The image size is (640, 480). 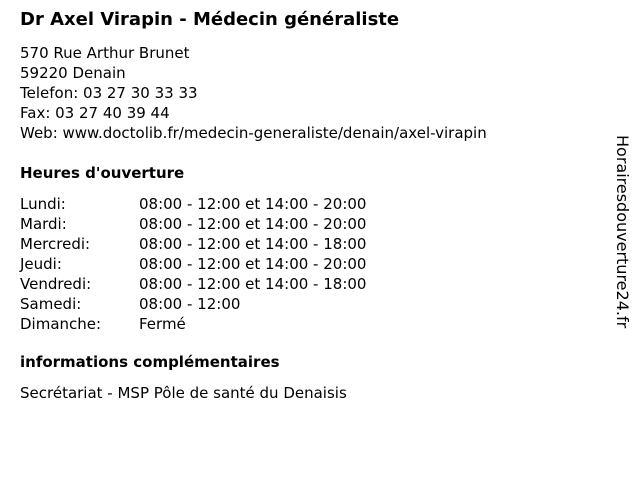 What do you see at coordinates (193, 324) in the screenshot?
I see `hours-row: Dimanche: Fermé` at bounding box center [193, 324].